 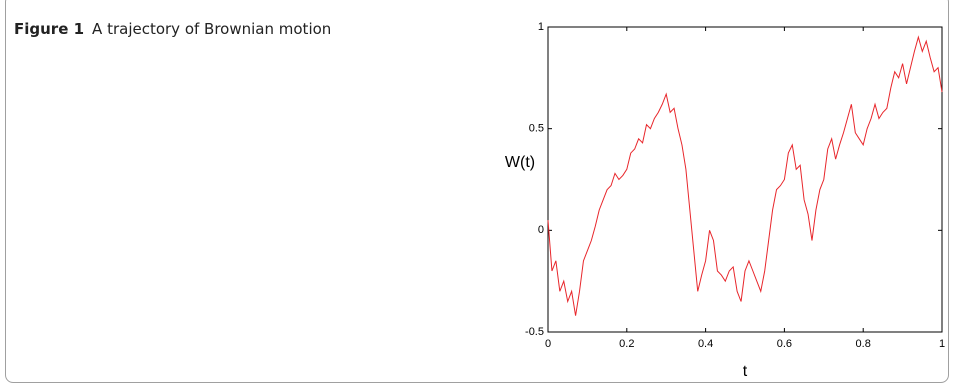 What do you see at coordinates (541, 230) in the screenshot?
I see `y-tick-label: 0` at bounding box center [541, 230].